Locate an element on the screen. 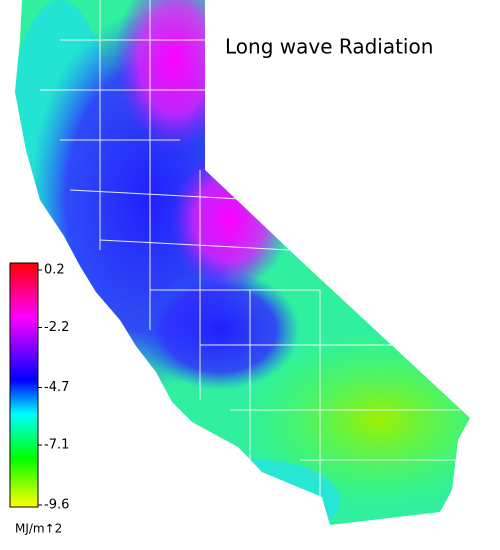 This screenshot has height=550, width=500. colorbar-tick-label: -9.6 is located at coordinates (56, 505).